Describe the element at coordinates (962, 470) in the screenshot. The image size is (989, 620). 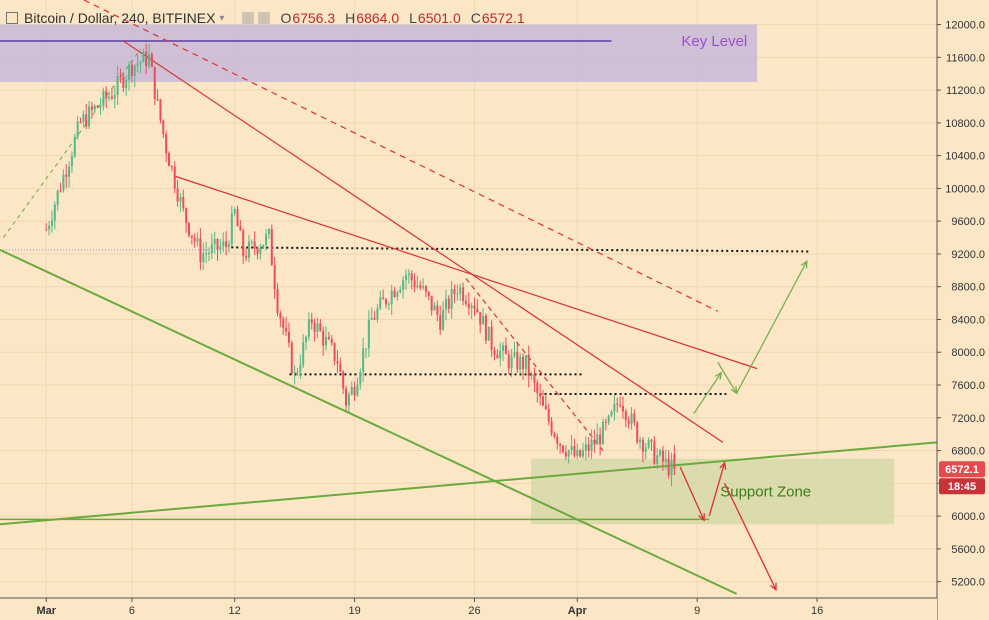
I see `last-price-value: 6572.1` at that location.